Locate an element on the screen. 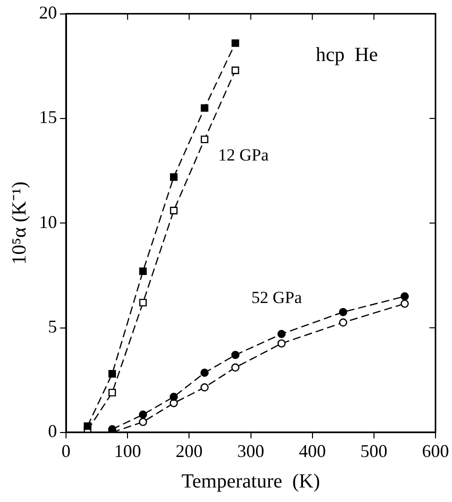  x-axis-title: Temperature (K) is located at coordinates (250, 481).